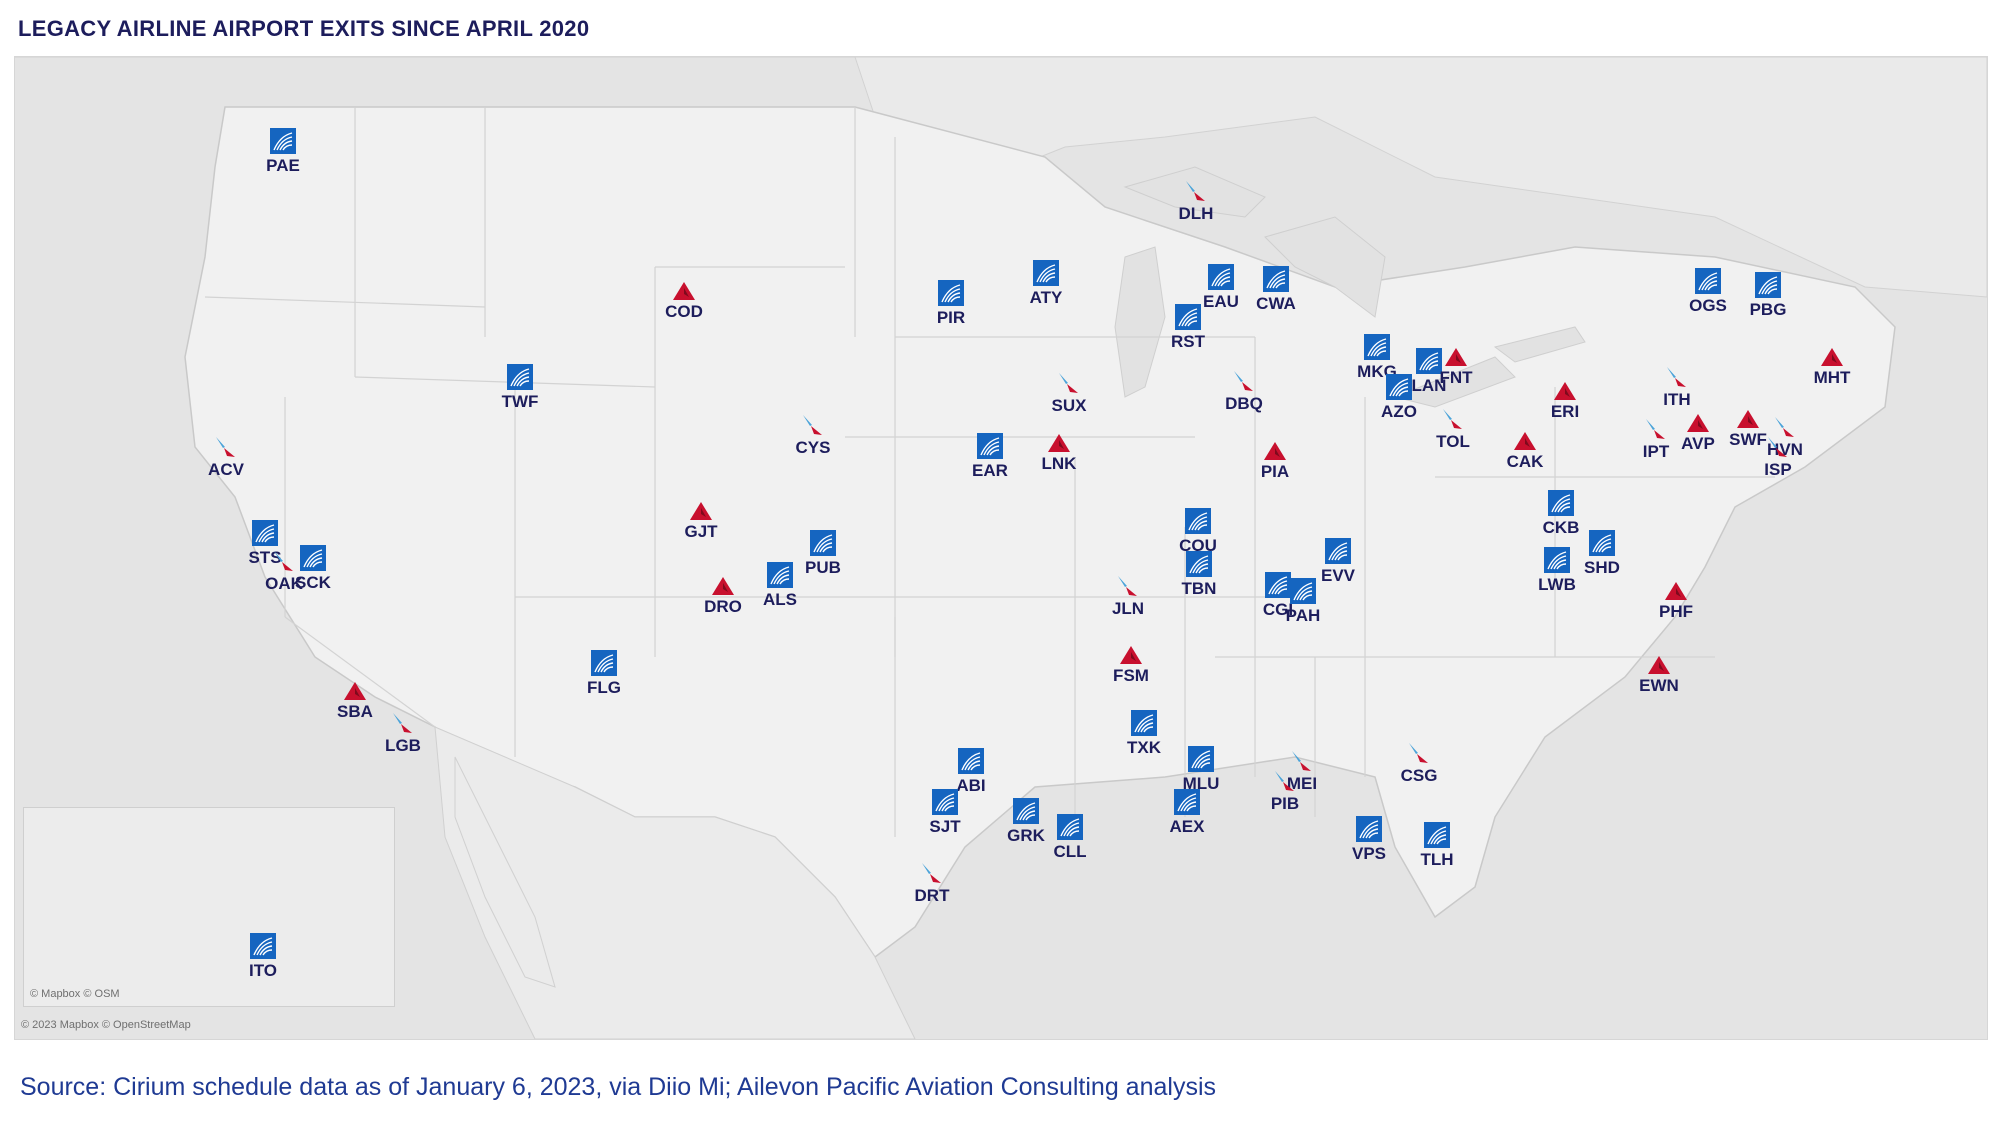  Describe the element at coordinates (284, 583) in the screenshot. I see `airport-code-label: OAK` at that location.